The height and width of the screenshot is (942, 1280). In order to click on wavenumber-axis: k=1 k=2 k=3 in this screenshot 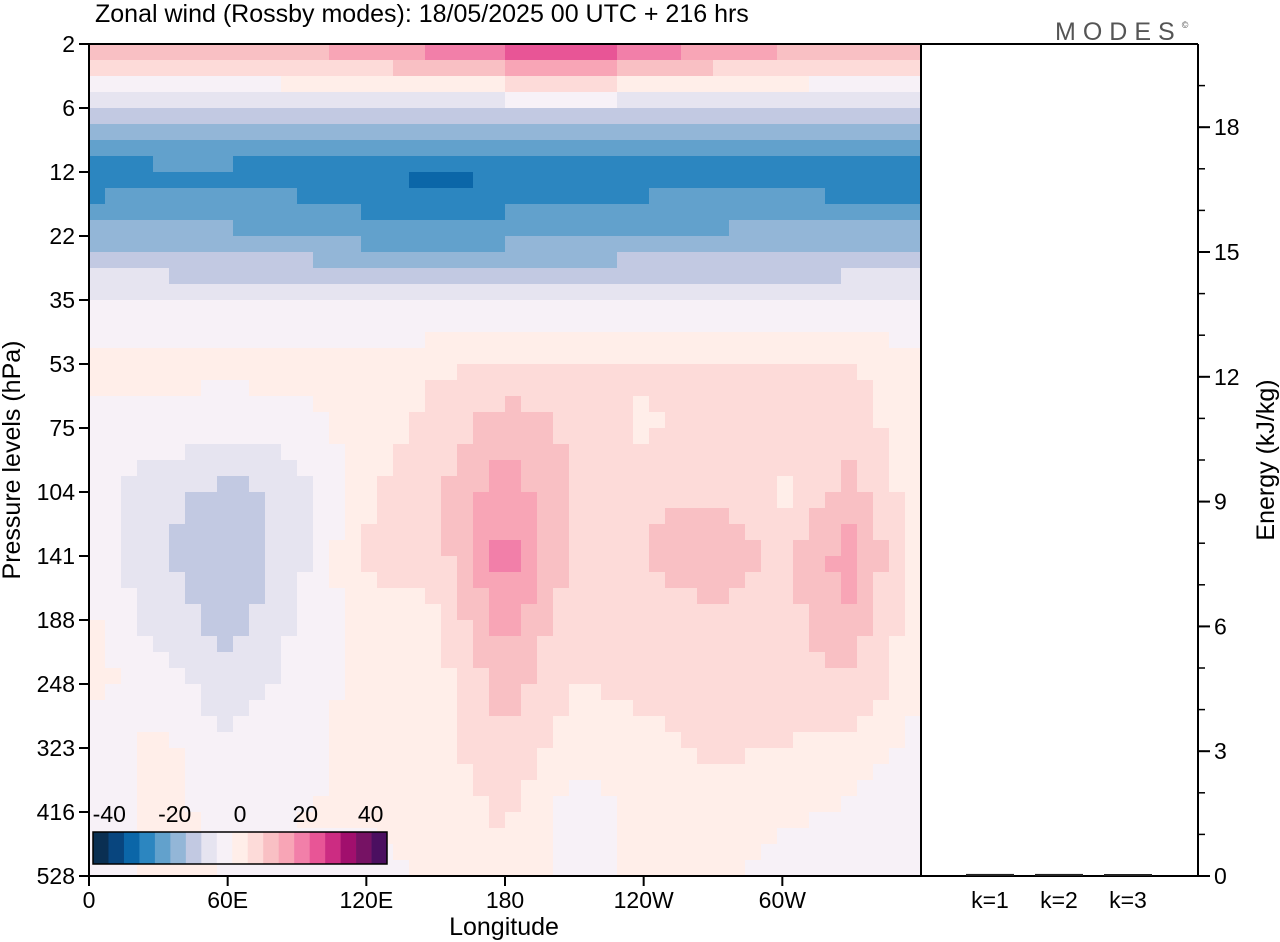, I will do `click(1059, 900)`.